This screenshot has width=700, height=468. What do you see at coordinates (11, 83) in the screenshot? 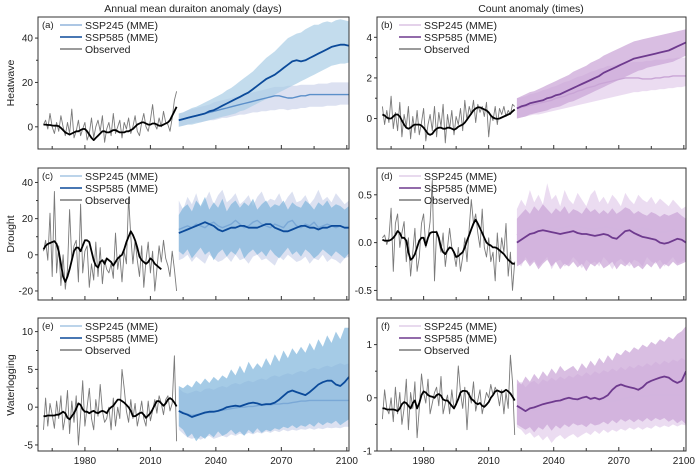
I see `row-label-heatwave: Heatwave` at bounding box center [11, 83].